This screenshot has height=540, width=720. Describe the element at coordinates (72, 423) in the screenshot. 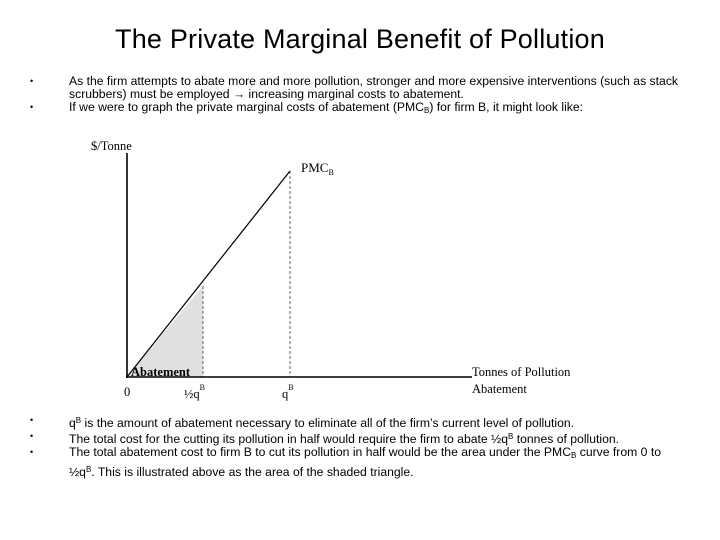

I see `bullet-text: q` at that location.